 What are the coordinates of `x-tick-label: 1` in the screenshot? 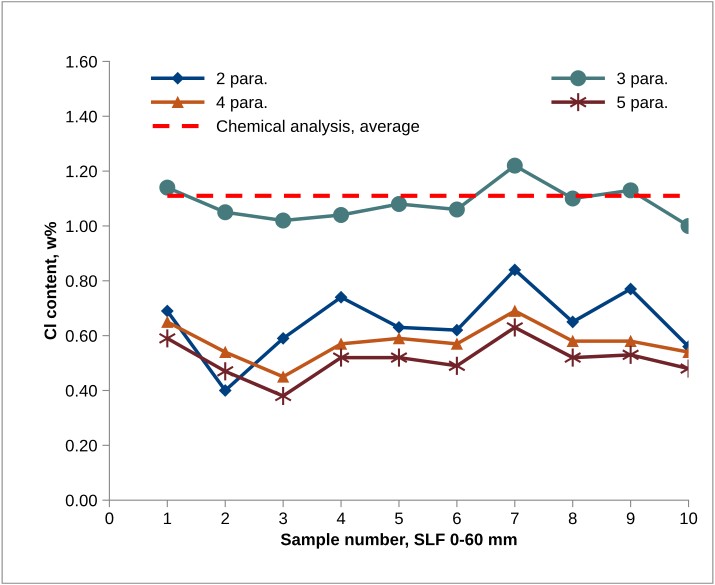 It's located at (168, 518).